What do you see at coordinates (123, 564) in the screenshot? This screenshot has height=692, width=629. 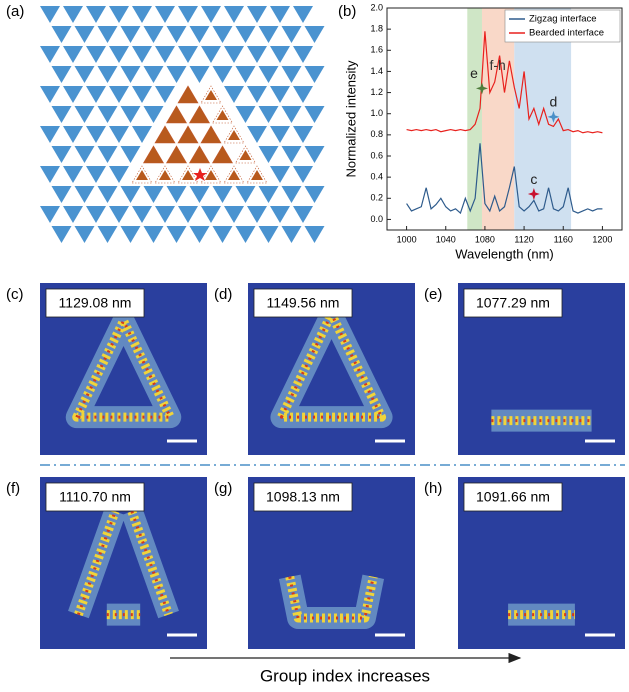 I see `mode-field` at bounding box center [123, 564].